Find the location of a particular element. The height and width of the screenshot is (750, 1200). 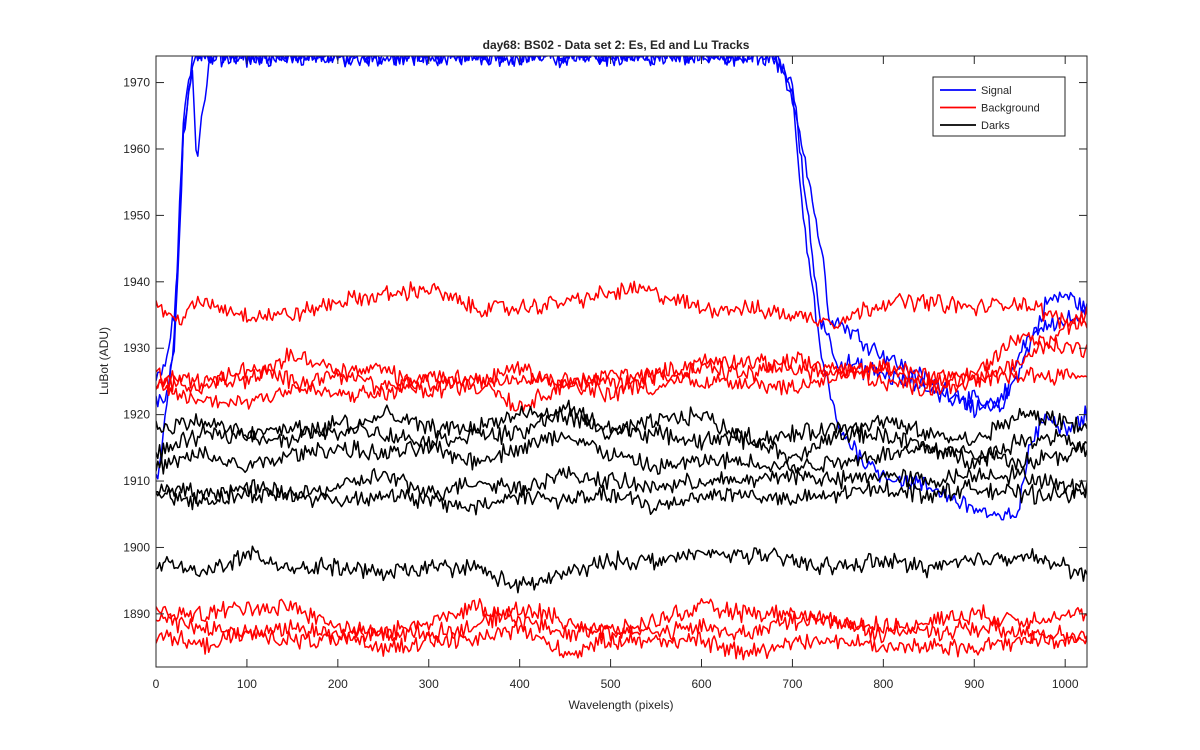

x-tick-label: 0 is located at coordinates (156, 684).